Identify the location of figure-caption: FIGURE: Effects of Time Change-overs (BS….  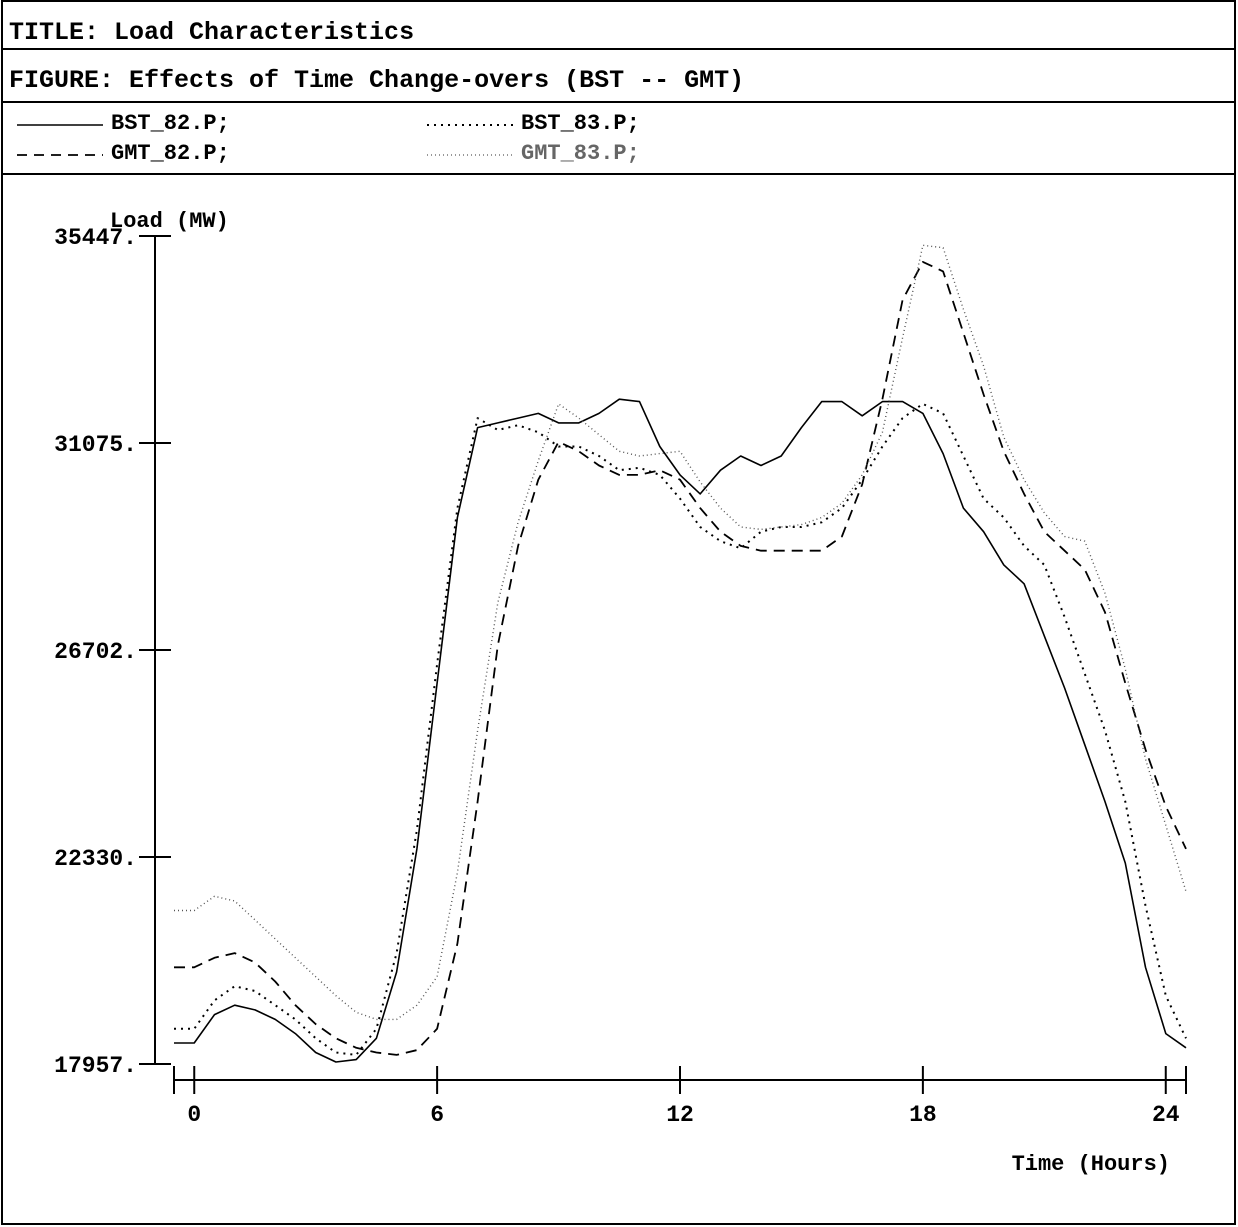
(377, 80).